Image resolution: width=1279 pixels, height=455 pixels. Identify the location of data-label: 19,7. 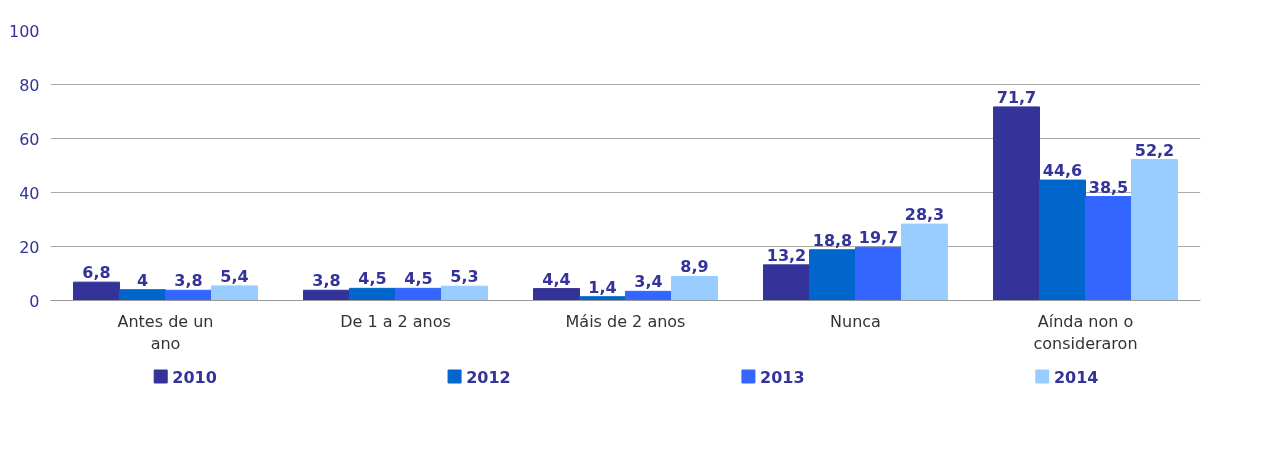
(878, 238).